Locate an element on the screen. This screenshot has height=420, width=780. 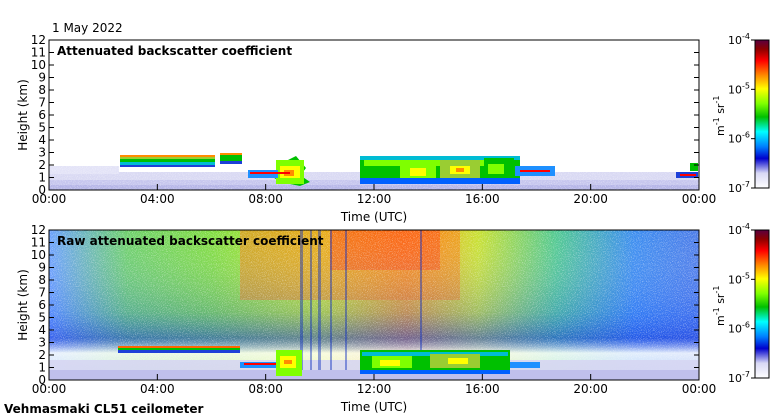
cloud-layer-late is located at coordinates (687, 170).